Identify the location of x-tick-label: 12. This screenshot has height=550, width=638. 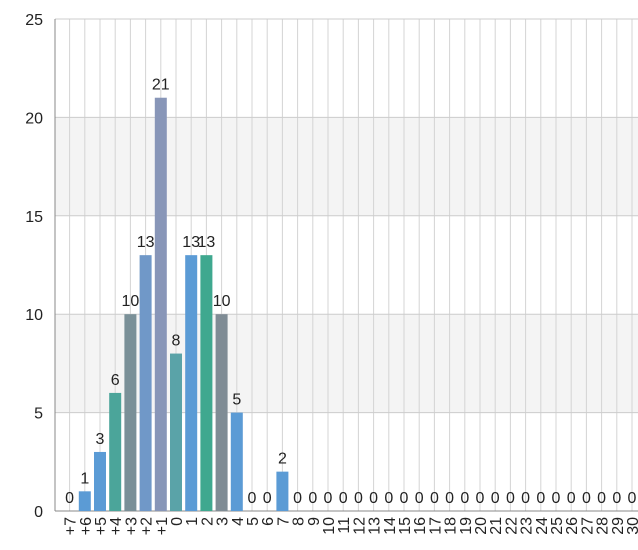
(359, 526).